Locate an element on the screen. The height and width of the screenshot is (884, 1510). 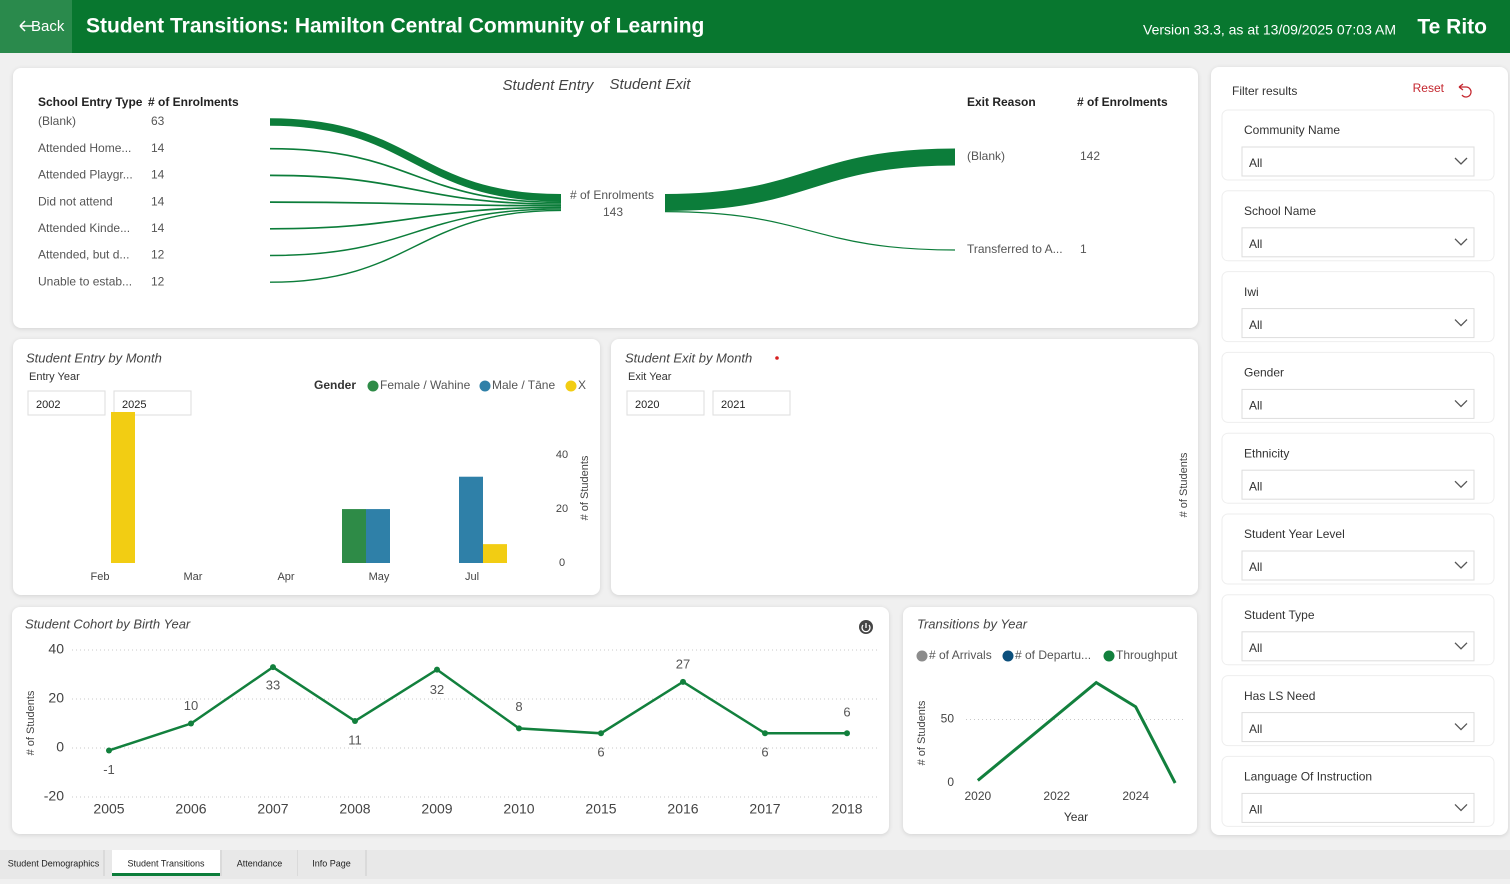
tab-label: Info Page is located at coordinates (331, 863).